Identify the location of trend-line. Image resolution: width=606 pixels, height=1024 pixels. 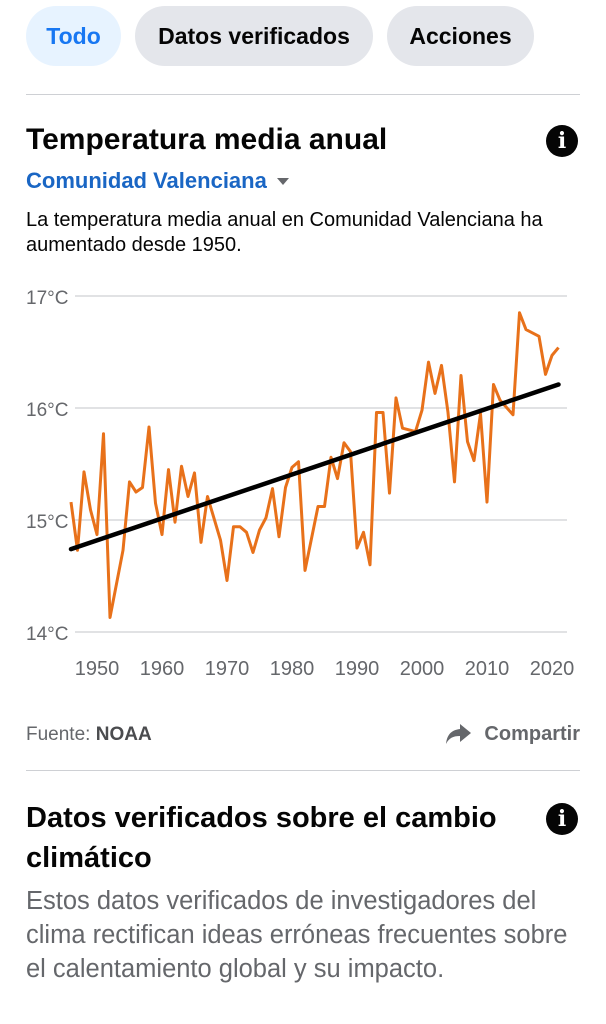
(314, 467).